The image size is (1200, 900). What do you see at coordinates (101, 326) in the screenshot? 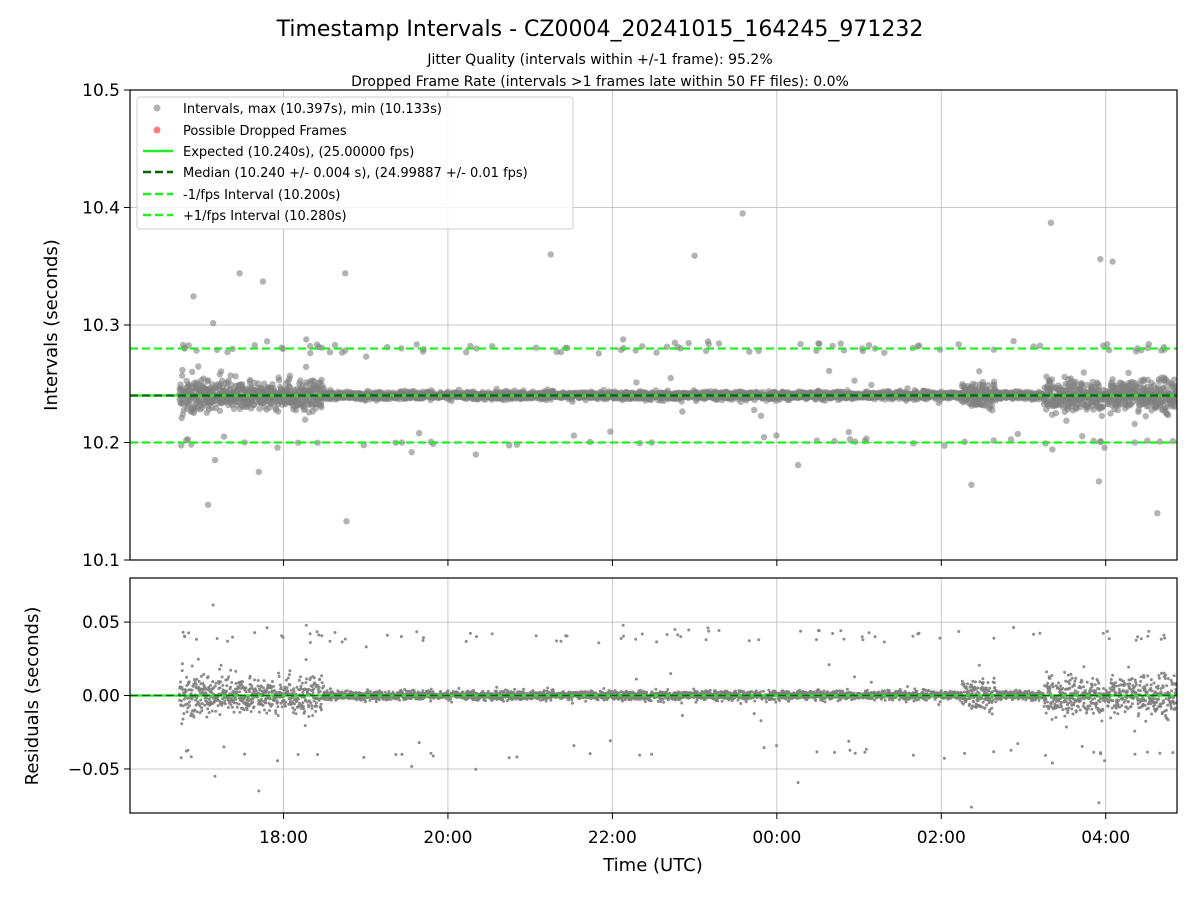
I see `intervals-y-tick-label: 10.3` at bounding box center [101, 326].